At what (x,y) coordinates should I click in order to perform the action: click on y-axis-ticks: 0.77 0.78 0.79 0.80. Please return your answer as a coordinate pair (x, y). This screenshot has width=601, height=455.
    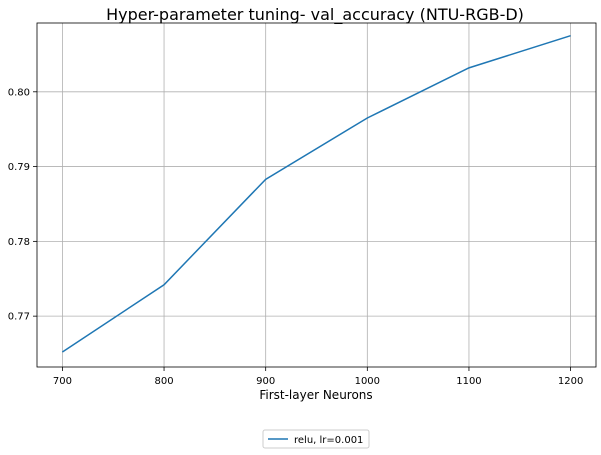
    Looking at the image, I should click on (22, 205).